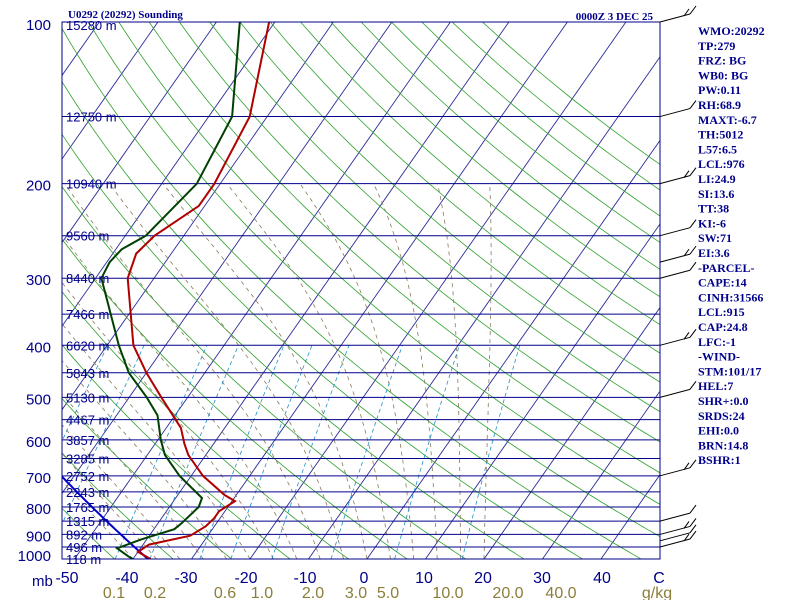 This screenshot has height=600, width=800. What do you see at coordinates (87, 314) in the screenshot?
I see `height-label: 7466 m` at bounding box center [87, 314].